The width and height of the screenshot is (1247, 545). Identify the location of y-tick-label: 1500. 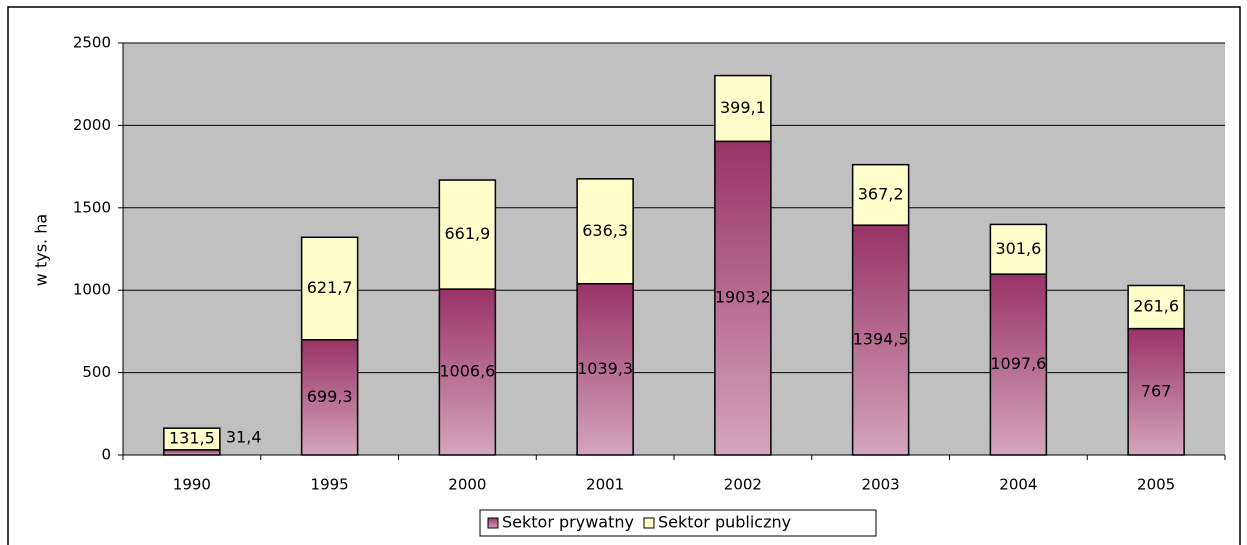
(92, 207).